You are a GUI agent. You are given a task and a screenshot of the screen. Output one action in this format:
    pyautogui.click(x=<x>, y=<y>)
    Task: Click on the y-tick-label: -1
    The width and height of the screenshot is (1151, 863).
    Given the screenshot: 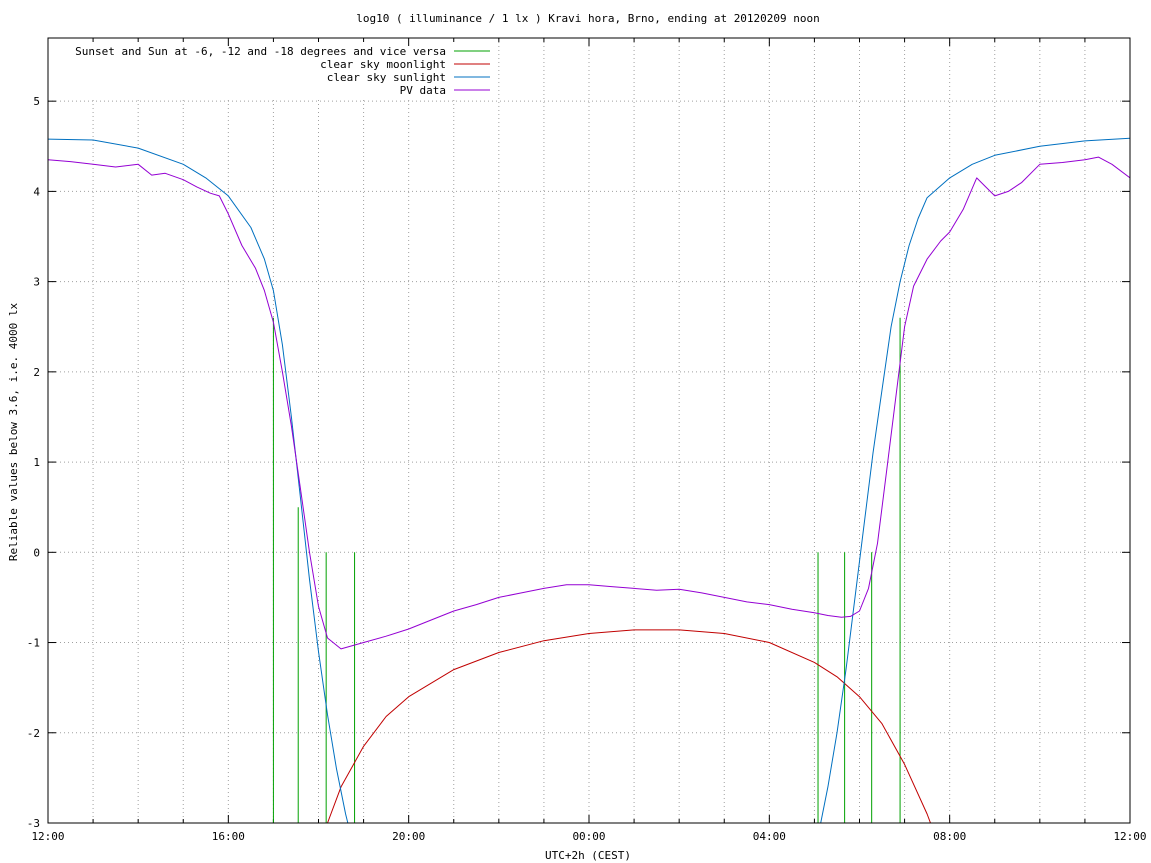 What is the action you would take?
    pyautogui.click(x=33, y=643)
    